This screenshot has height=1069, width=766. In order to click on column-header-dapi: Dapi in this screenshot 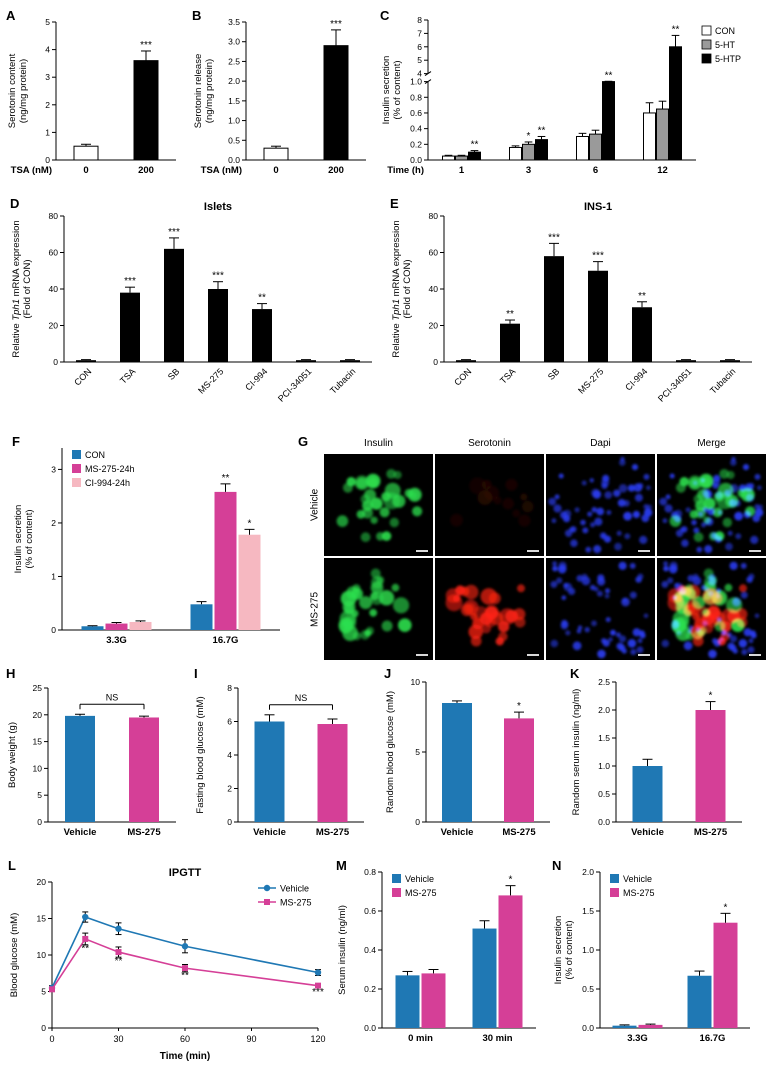, I will do `click(600, 443)`.